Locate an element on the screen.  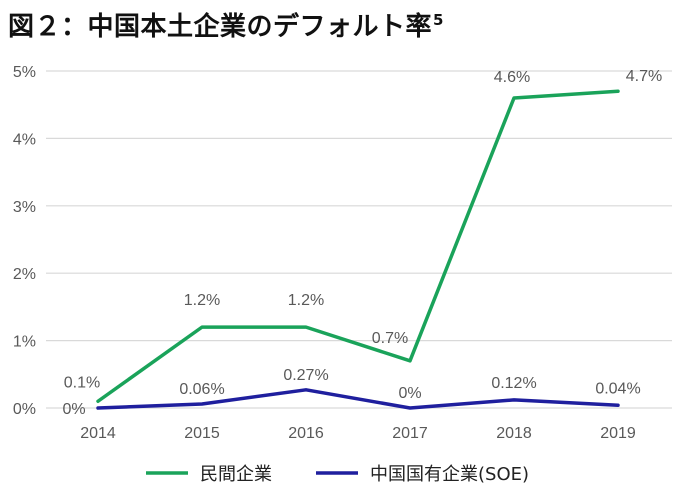
y-tick-label: 2% is located at coordinates (24, 274).